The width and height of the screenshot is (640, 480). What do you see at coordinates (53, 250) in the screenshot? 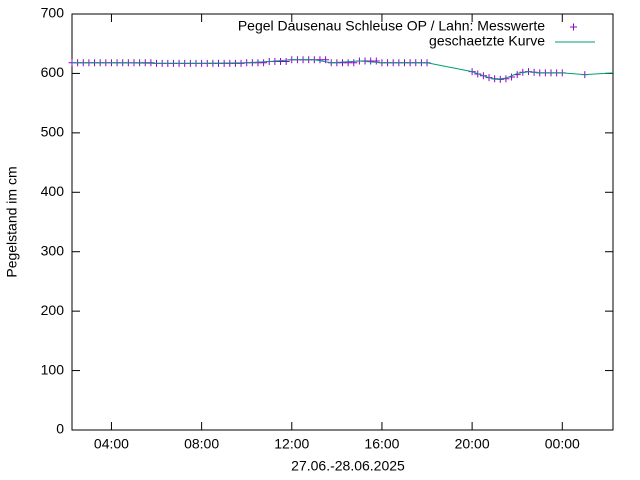
I see `y-tick-label: 300` at bounding box center [53, 250].